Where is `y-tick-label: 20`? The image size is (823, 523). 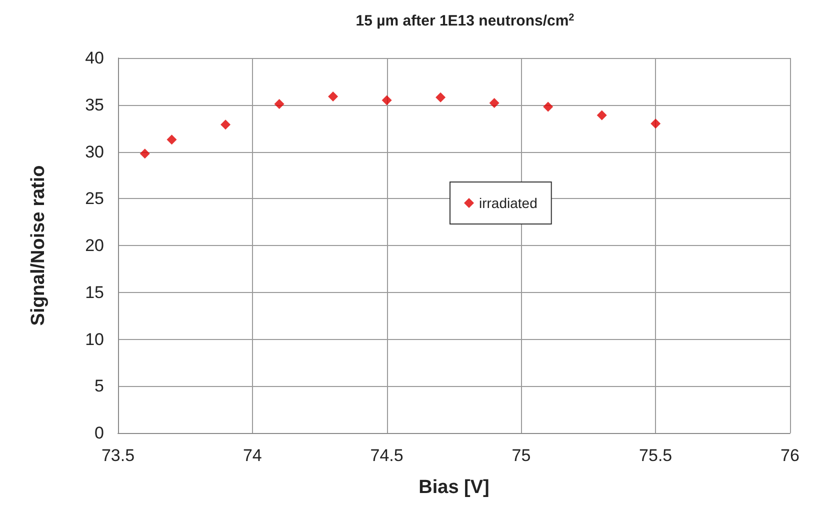 y-tick-label: 20 is located at coordinates (94, 245).